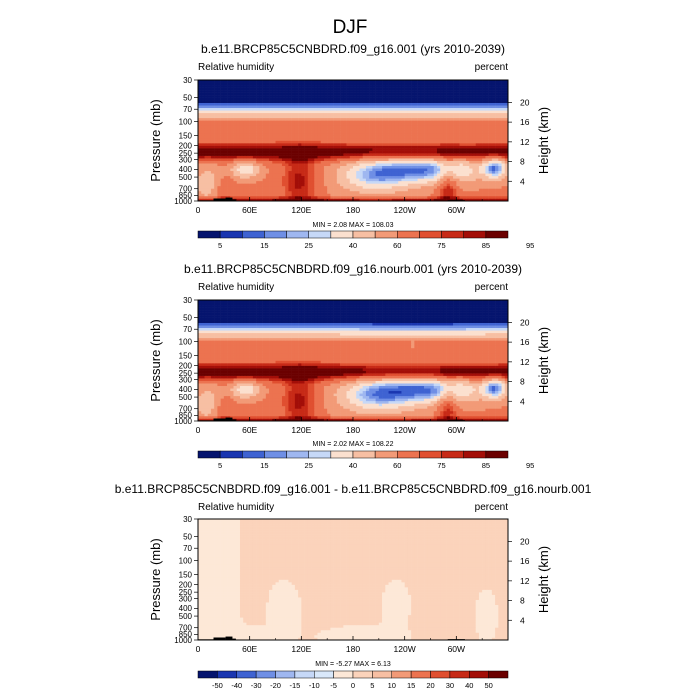 This screenshot has width=700, height=700. I want to click on contour-field, so click(353, 140).